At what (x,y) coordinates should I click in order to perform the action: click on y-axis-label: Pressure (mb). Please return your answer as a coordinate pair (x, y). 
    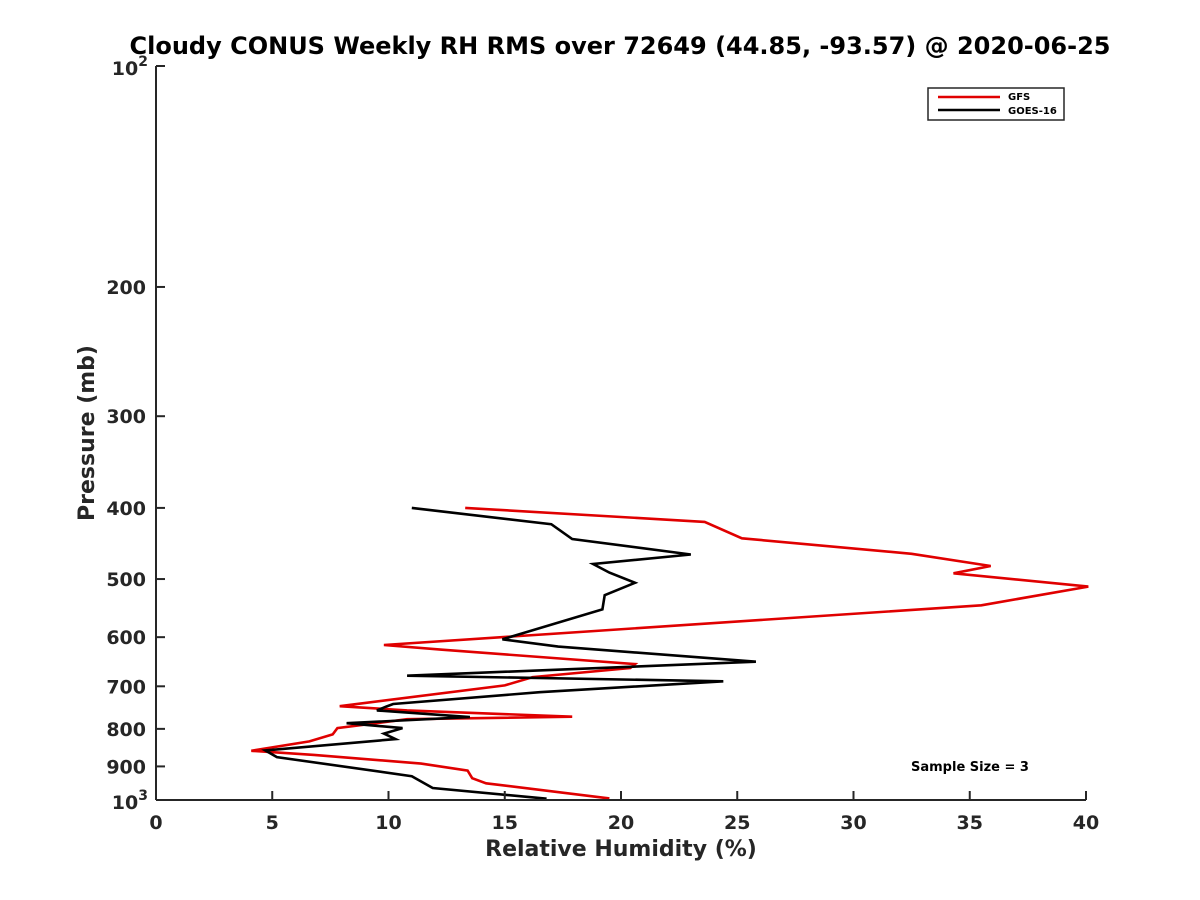
    Looking at the image, I should click on (87, 433).